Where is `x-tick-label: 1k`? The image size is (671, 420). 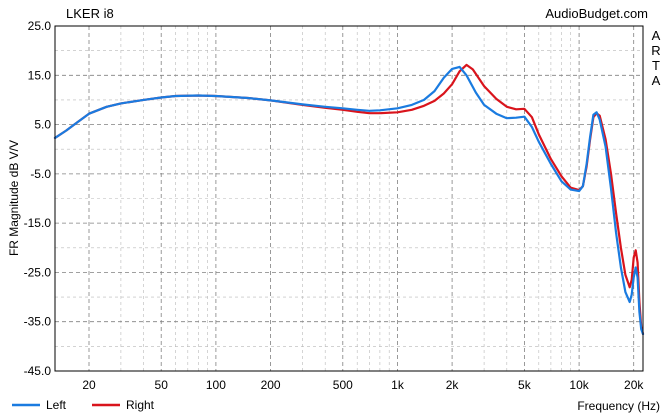
x-tick-label: 1k is located at coordinates (398, 385).